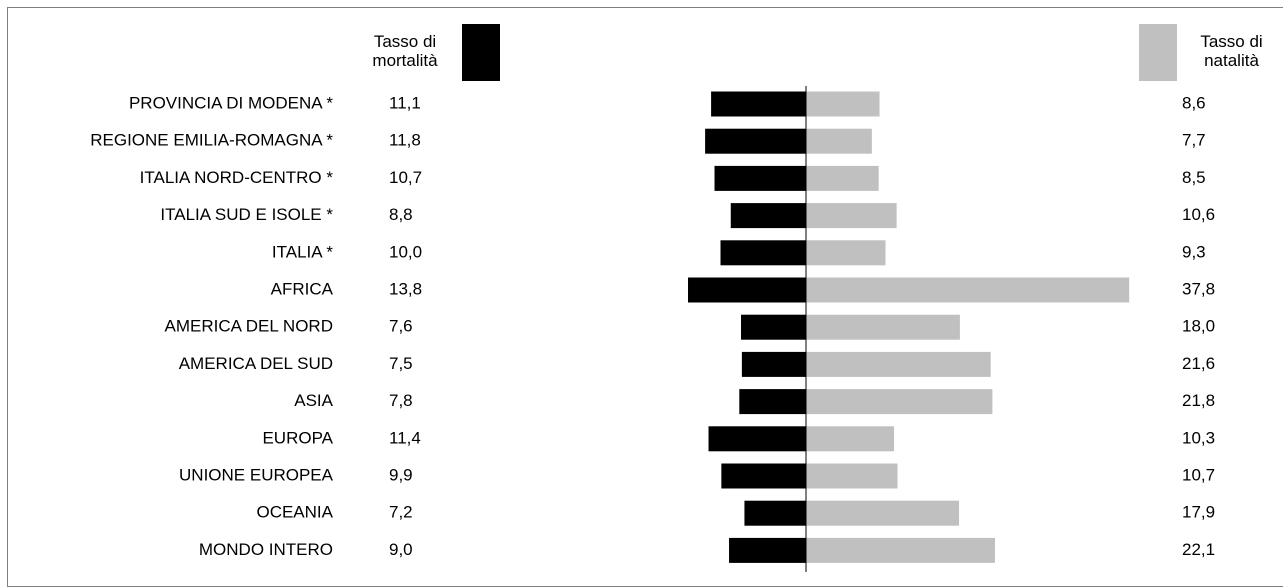  Describe the element at coordinates (246, 214) in the screenshot. I see `category-label: ITALIA SUD E ISOLE *` at that location.